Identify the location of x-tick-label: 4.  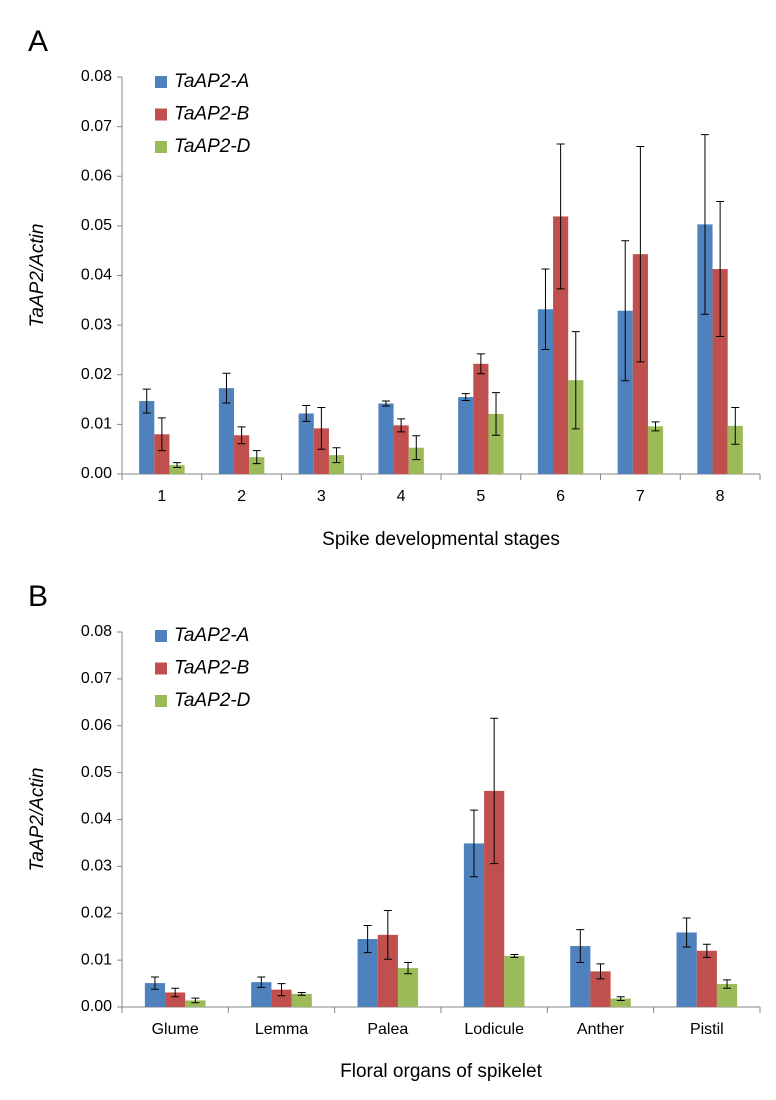
(401, 496).